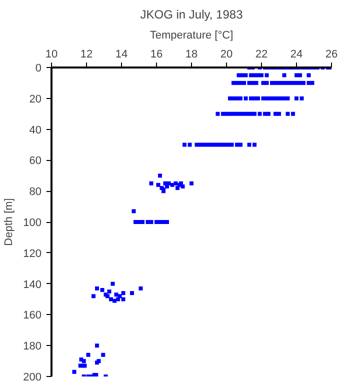 The width and height of the screenshot is (341, 384). Describe the element at coordinates (32, 284) in the screenshot. I see `y-tick-label: 140` at that location.